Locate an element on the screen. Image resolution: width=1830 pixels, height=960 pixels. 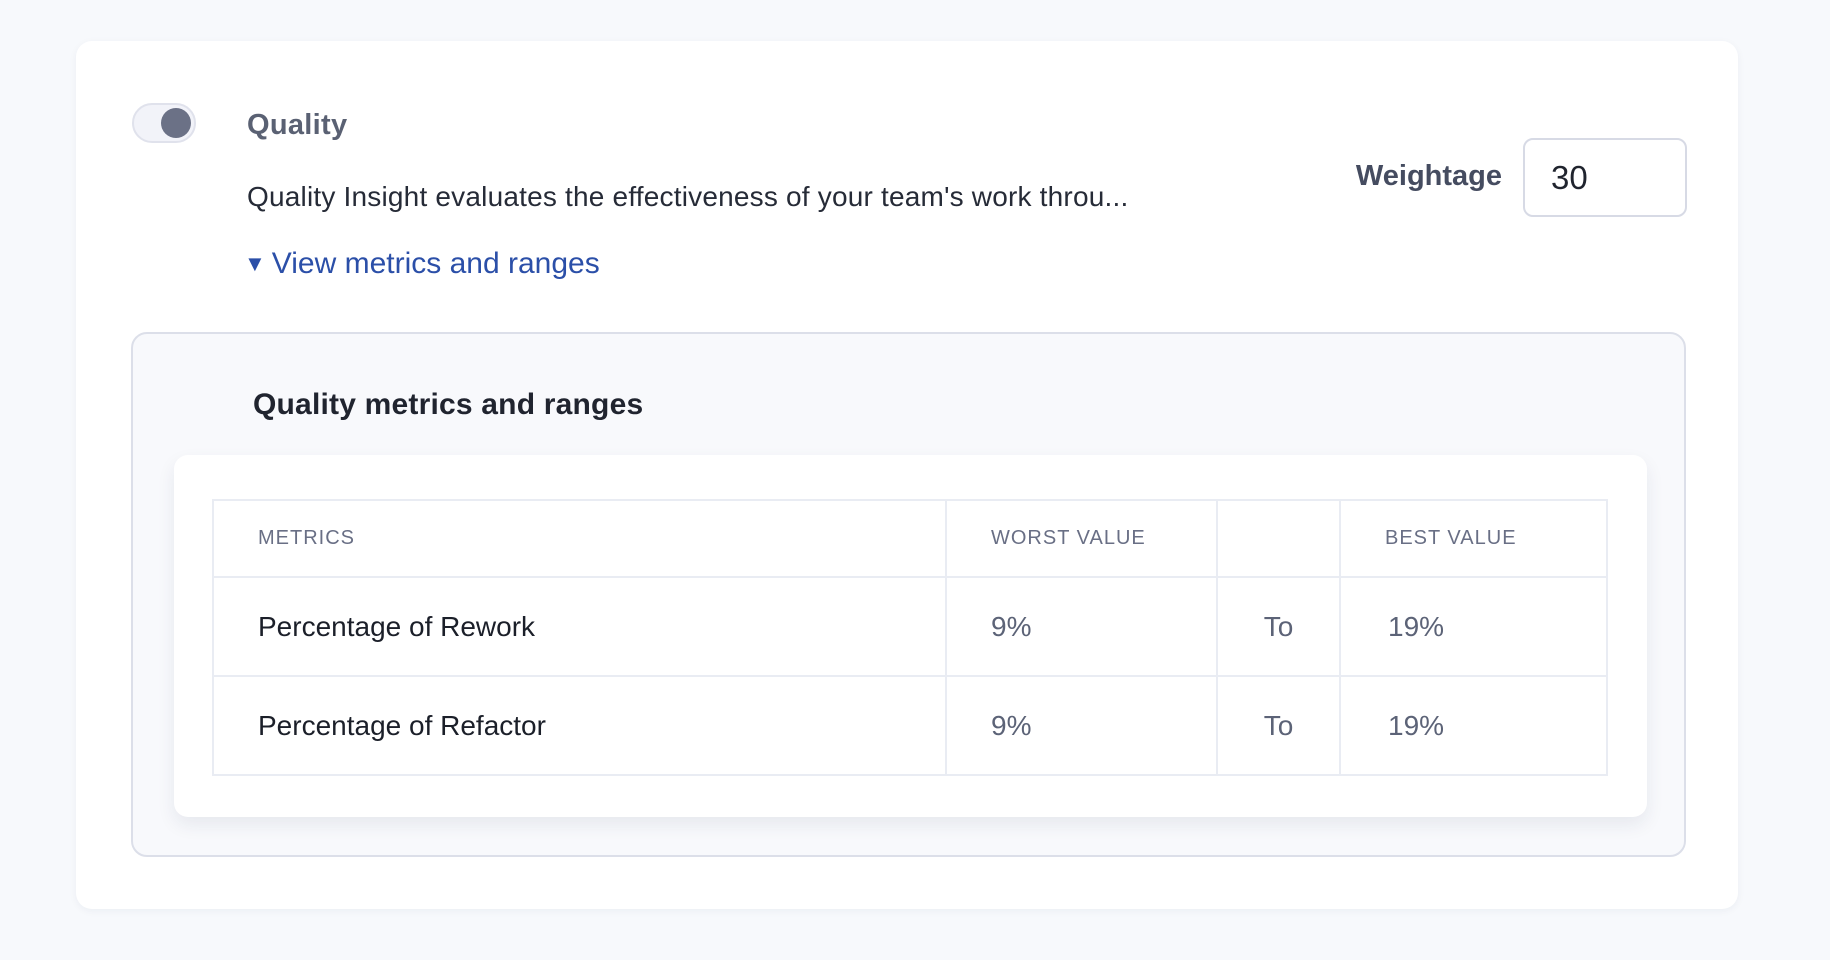
header-worst-value: WORST VALUE is located at coordinates (1081, 538).